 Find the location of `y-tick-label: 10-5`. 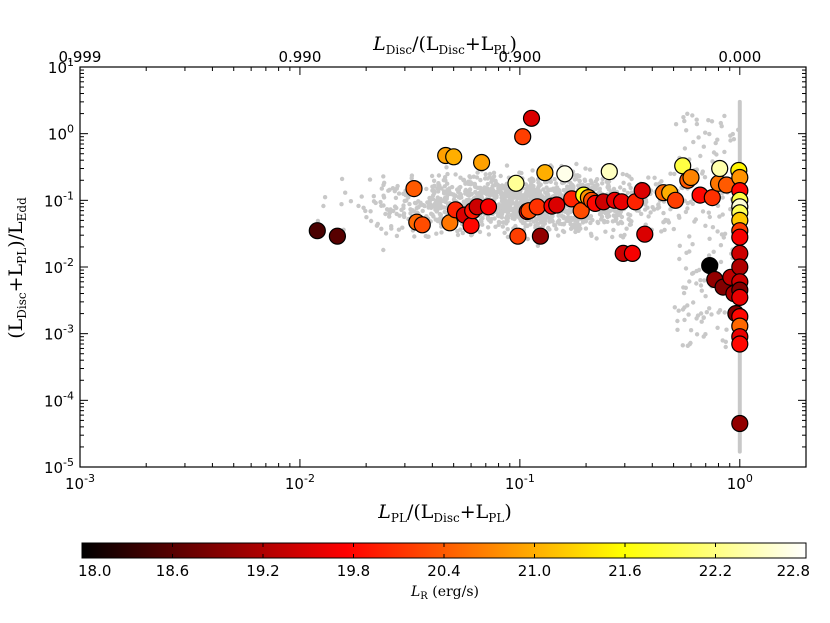

y-tick-label: 10-5 is located at coordinates (59, 466).